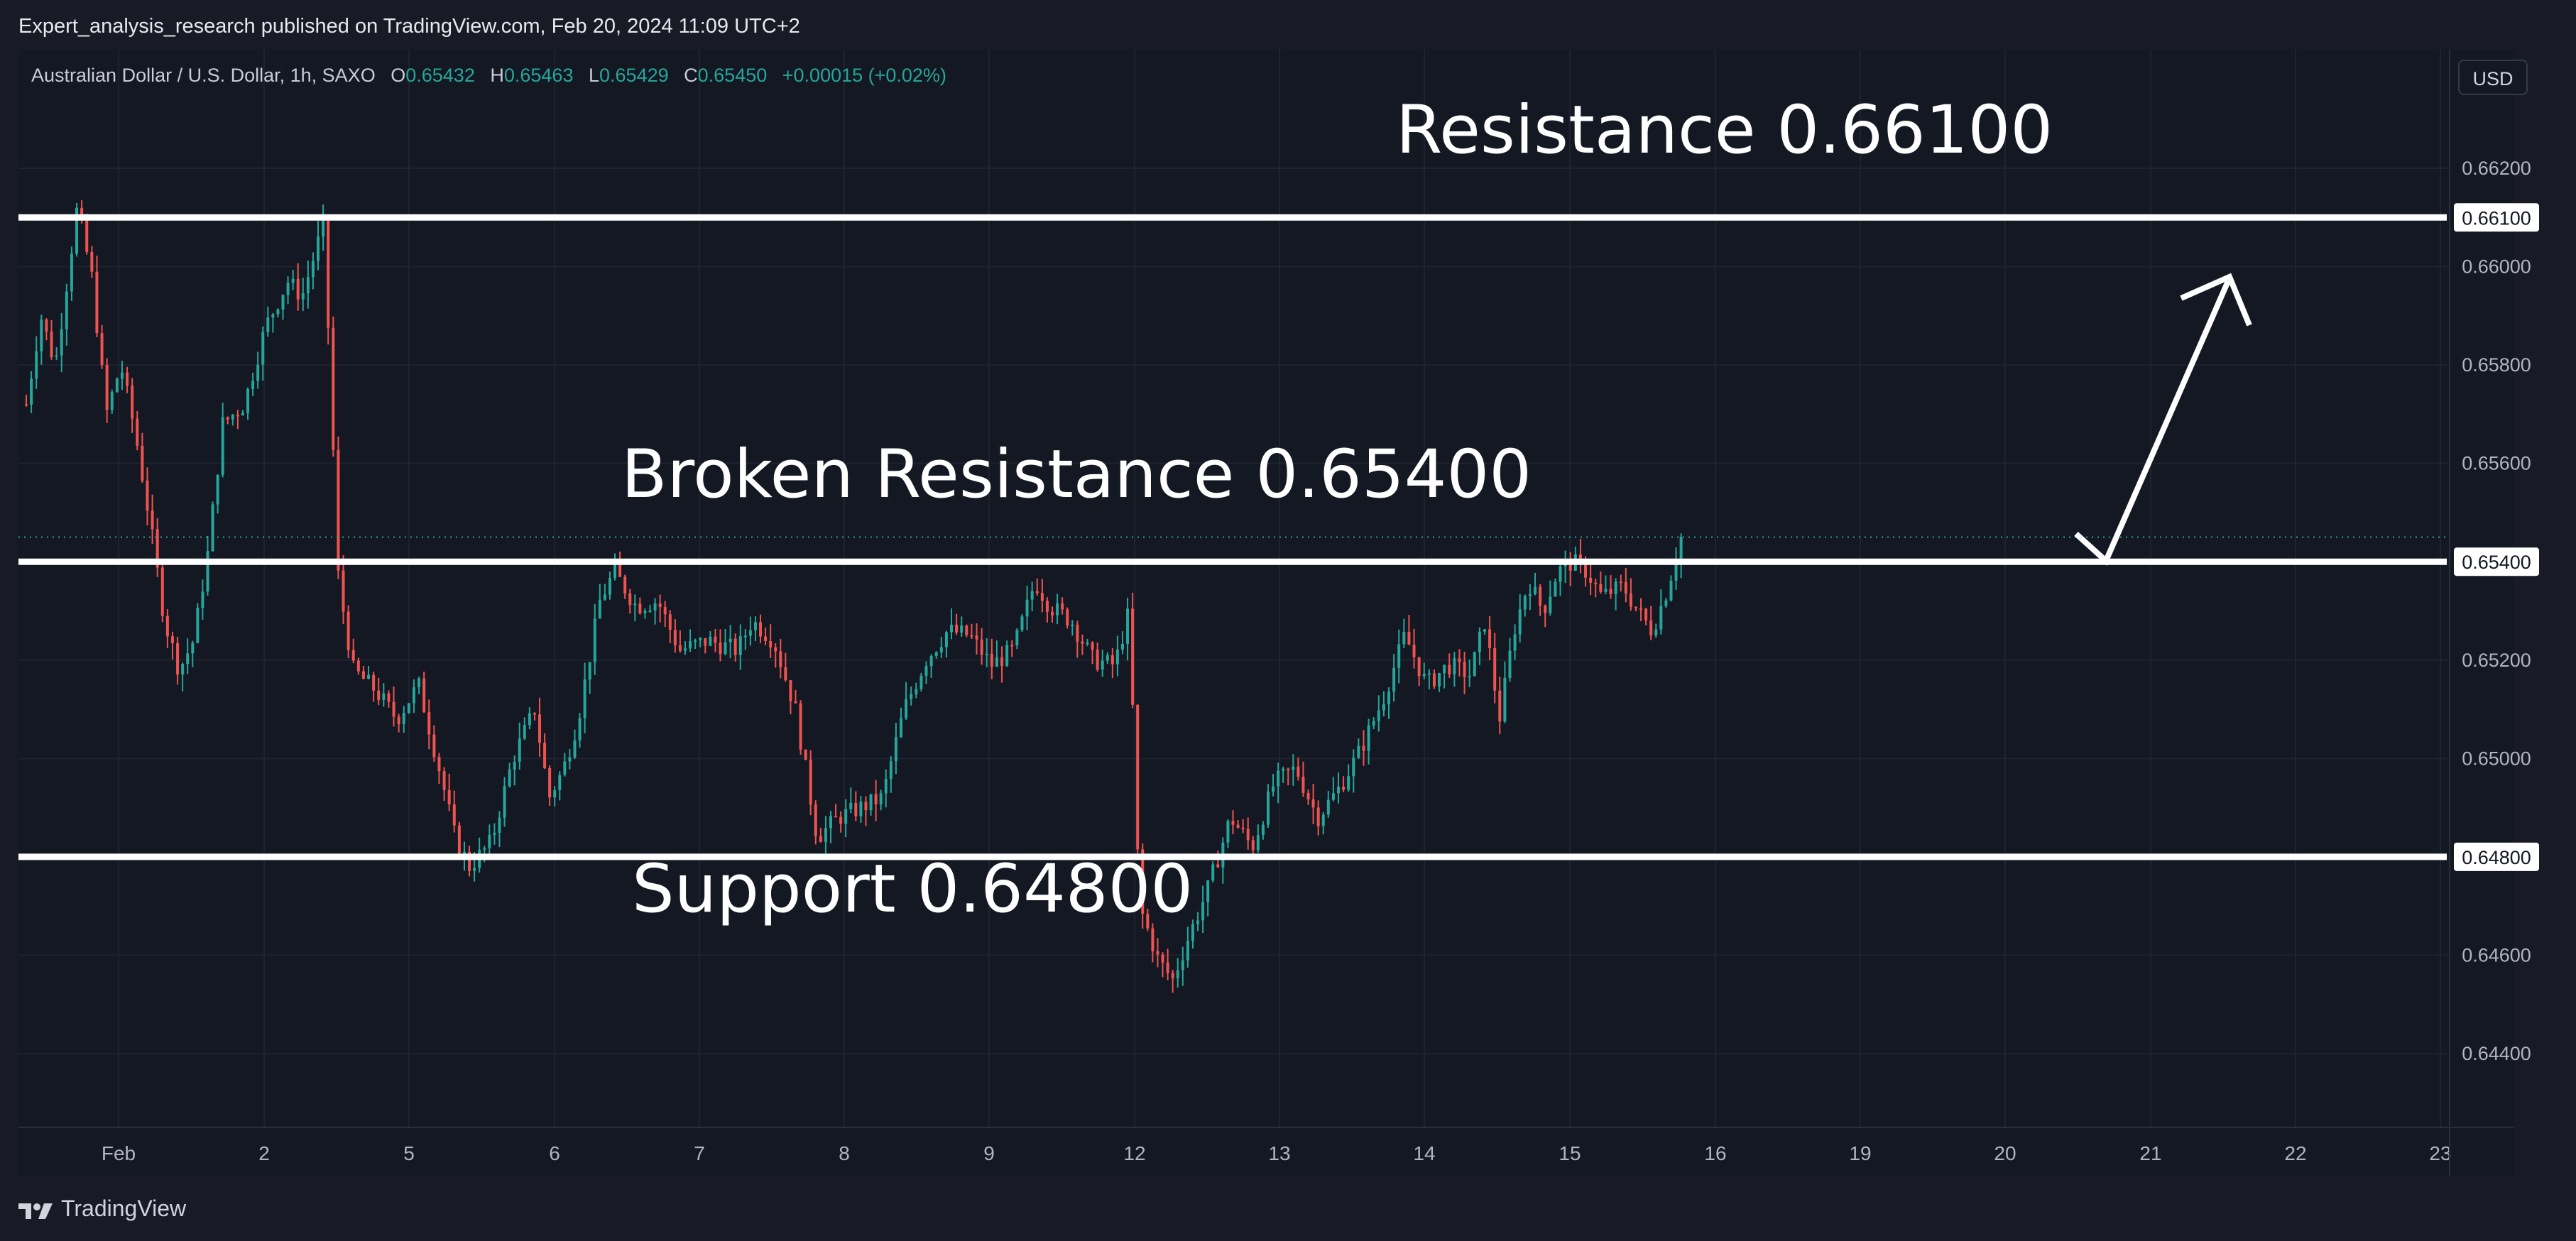 Image resolution: width=2576 pixels, height=1241 pixels. What do you see at coordinates (2496, 463) in the screenshot?
I see `y-tick-label: 0.65600` at bounding box center [2496, 463].